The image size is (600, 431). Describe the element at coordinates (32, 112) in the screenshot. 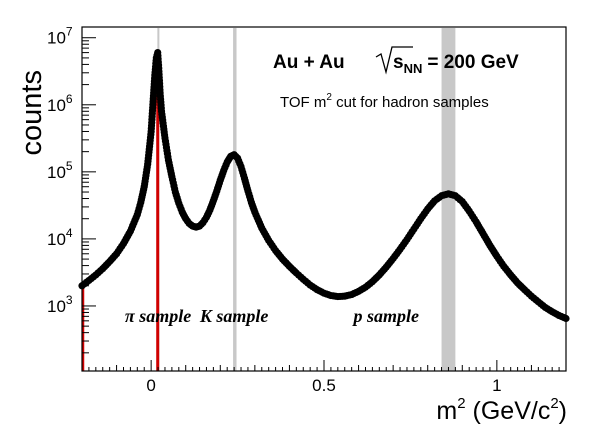

I see `y-axis-title: counts` at that location.